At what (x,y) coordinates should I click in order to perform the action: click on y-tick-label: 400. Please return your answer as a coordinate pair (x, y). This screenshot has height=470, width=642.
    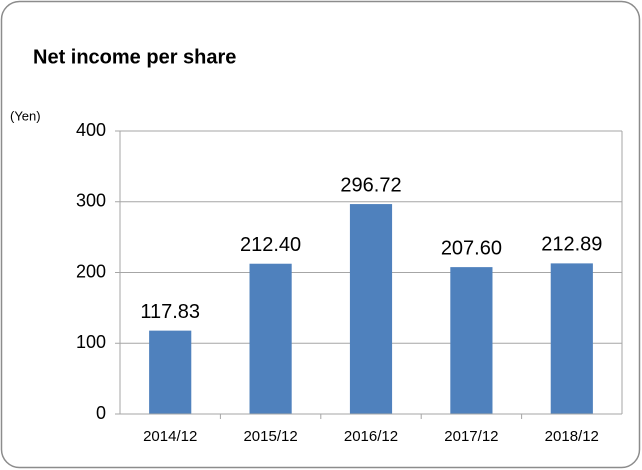
    Looking at the image, I should click on (91, 130).